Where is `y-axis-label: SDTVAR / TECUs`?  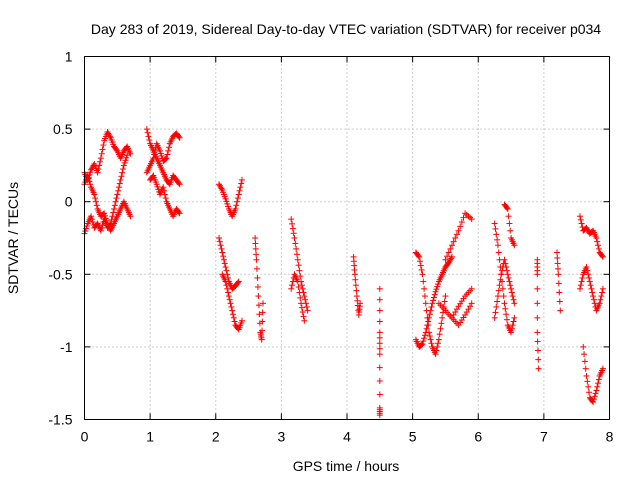
y-axis-label: SDTVAR / TECUs is located at coordinates (13, 238).